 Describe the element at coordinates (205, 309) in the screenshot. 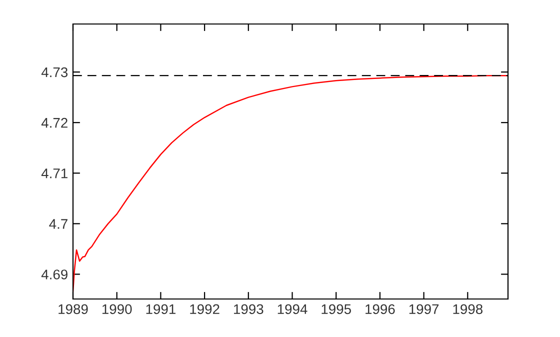

I see `x-tick-label: 1992` at that location.